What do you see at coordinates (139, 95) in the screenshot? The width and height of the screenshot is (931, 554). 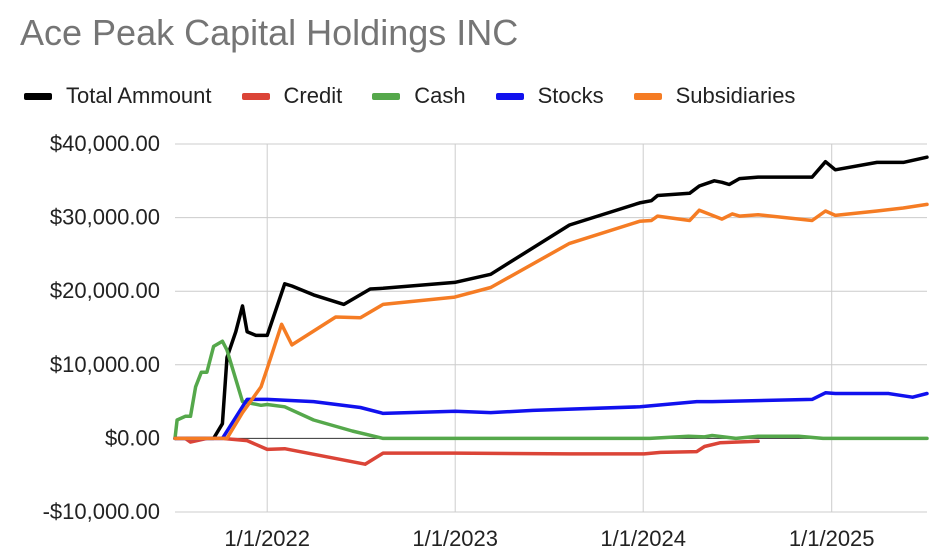 I see `legend-label: Total Ammount` at bounding box center [139, 95].